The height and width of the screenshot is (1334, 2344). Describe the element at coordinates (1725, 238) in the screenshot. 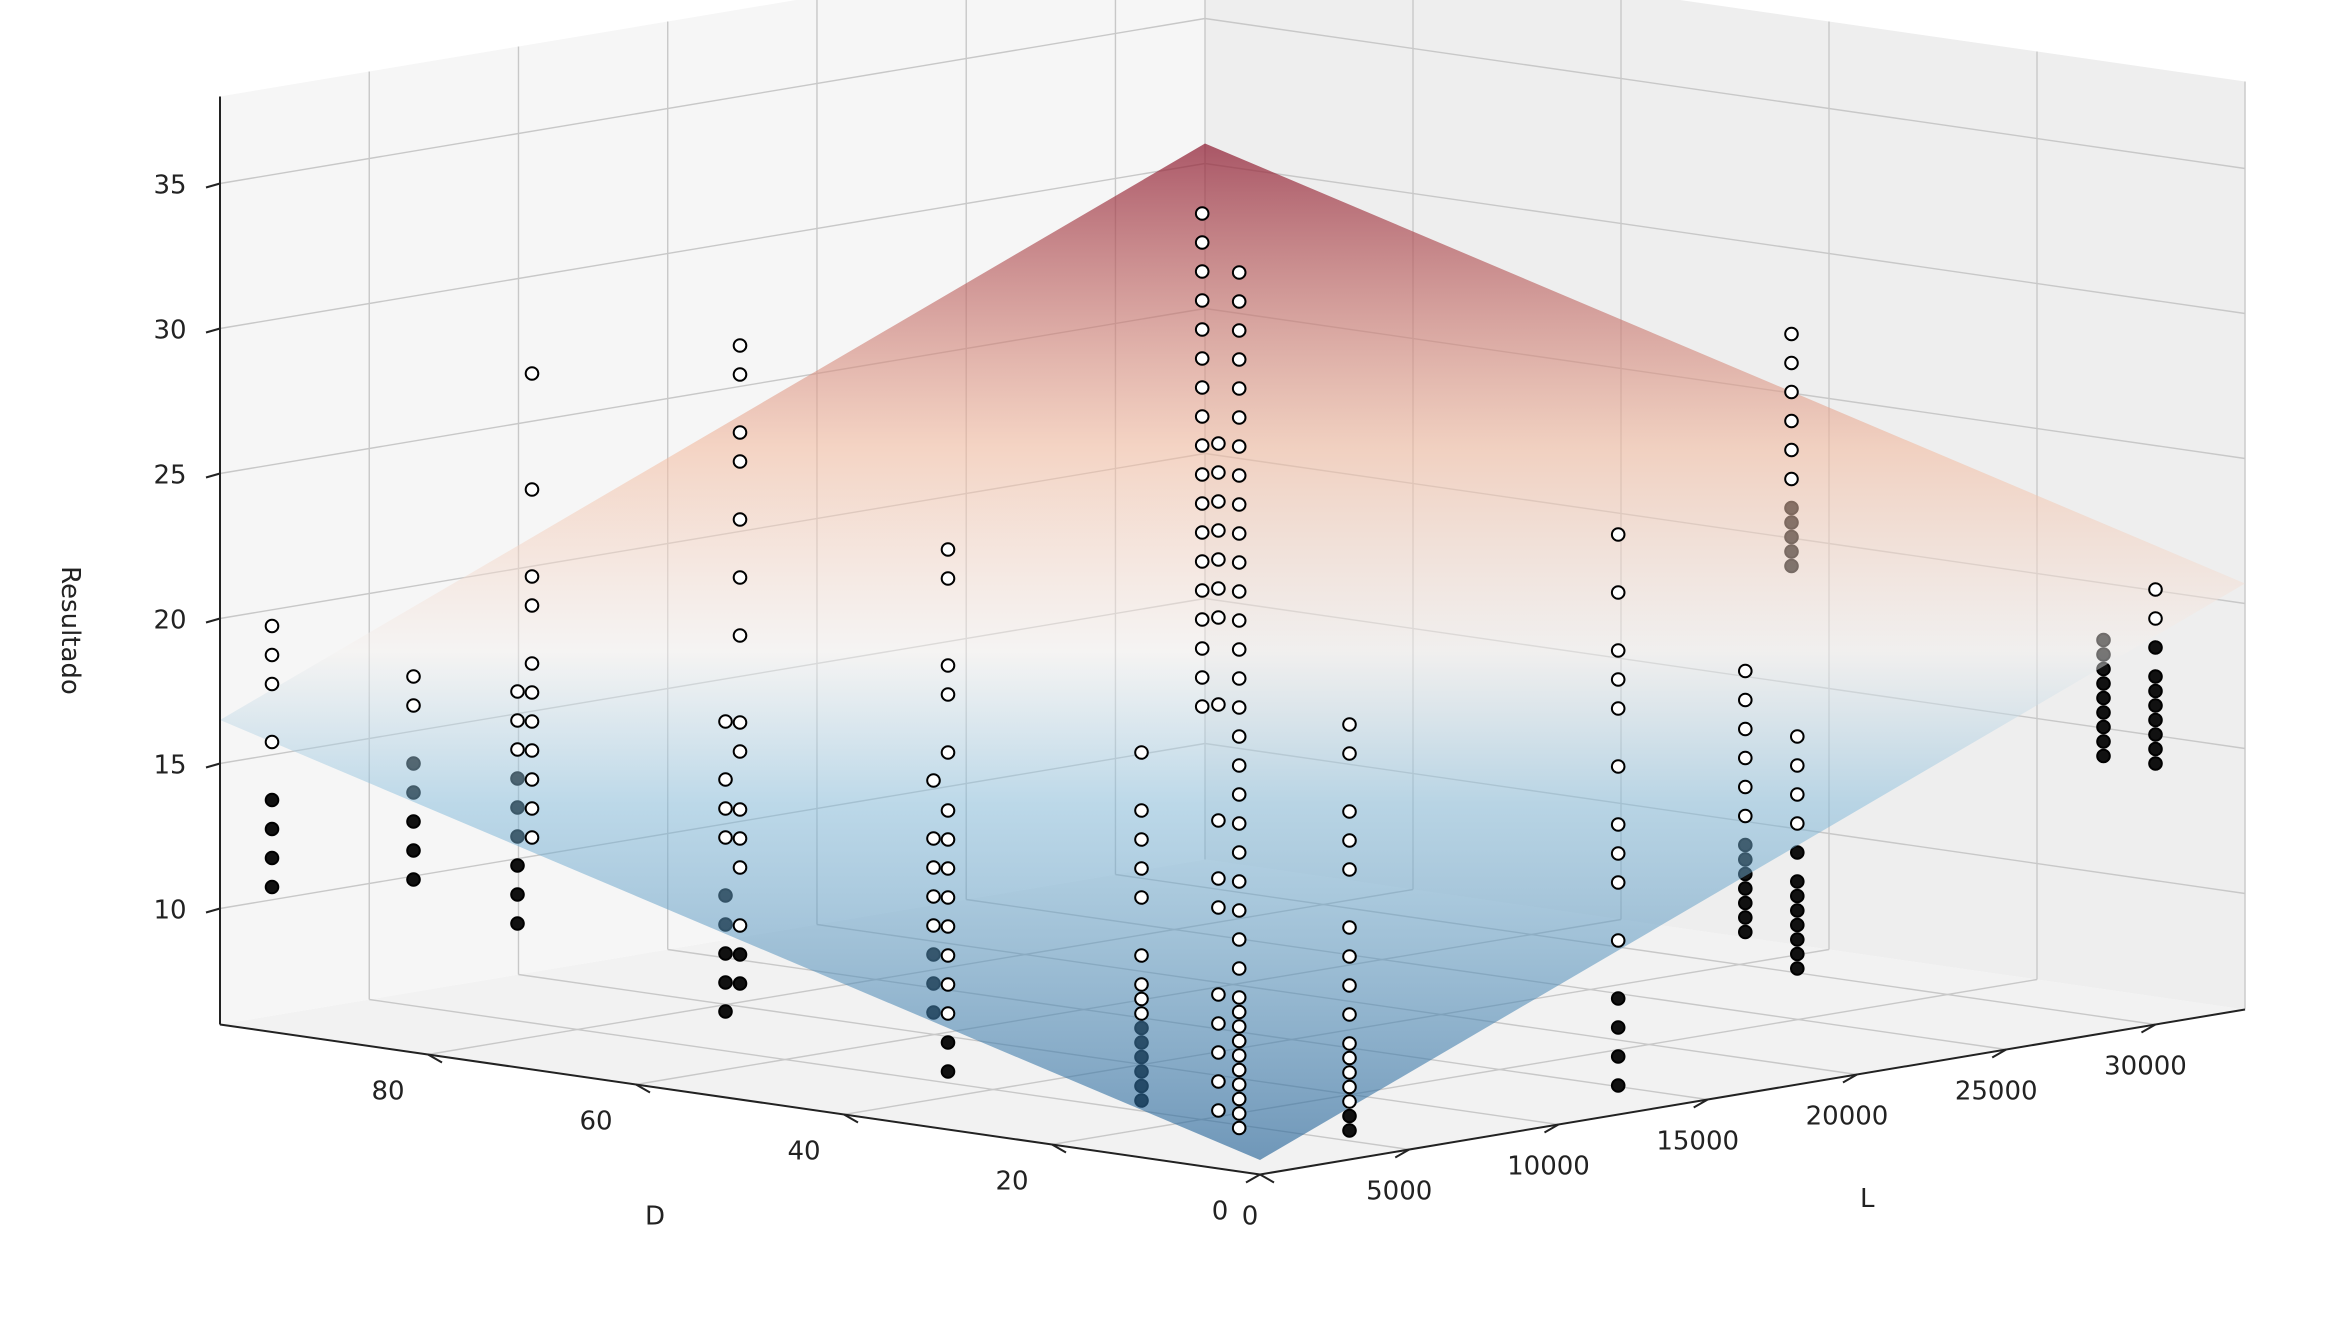

I see `grid-line-z-right-wall` at that location.